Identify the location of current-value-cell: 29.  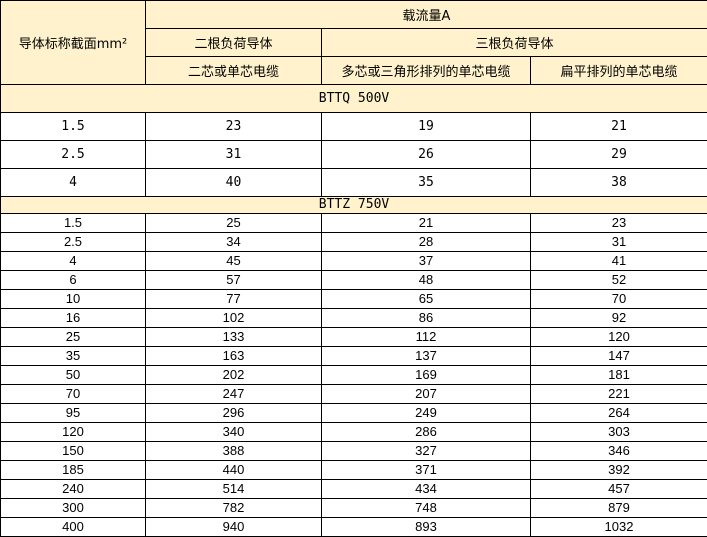
(619, 155).